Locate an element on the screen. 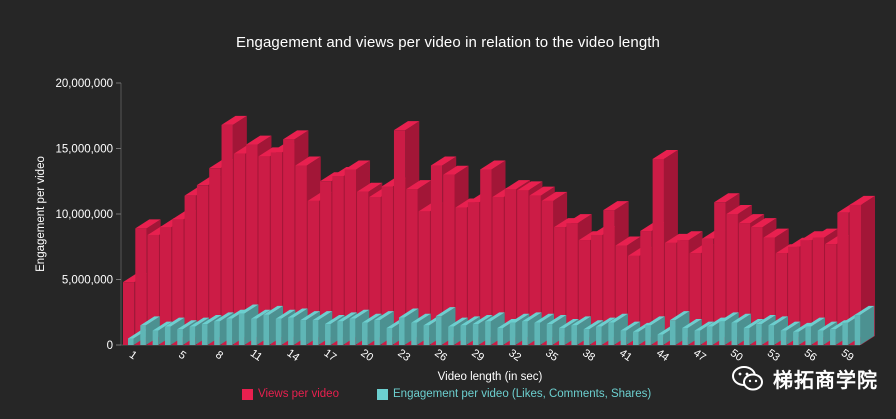 The width and height of the screenshot is (896, 419). x-tick-label: 35 is located at coordinates (551, 355).